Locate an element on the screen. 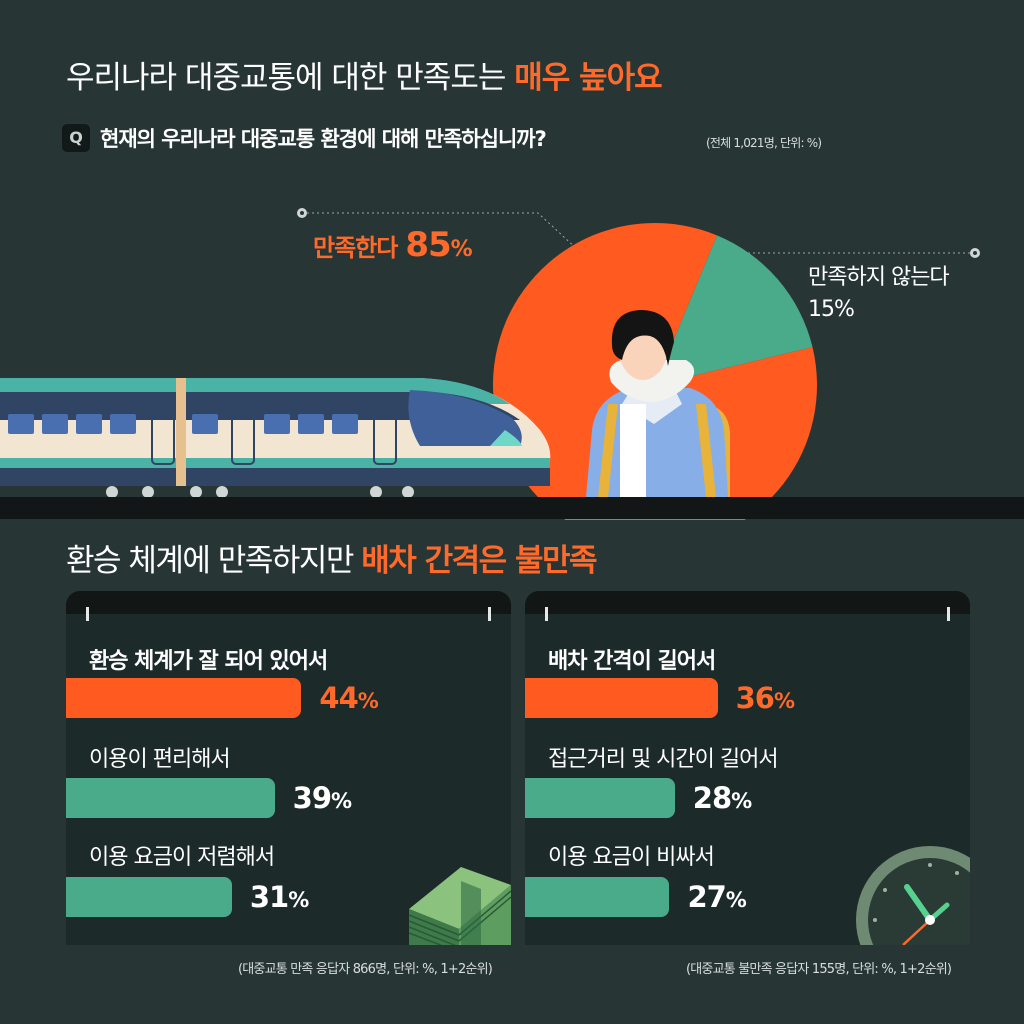 This screenshot has width=1024, height=1024. bar-value-number: 44 is located at coordinates (338, 698).